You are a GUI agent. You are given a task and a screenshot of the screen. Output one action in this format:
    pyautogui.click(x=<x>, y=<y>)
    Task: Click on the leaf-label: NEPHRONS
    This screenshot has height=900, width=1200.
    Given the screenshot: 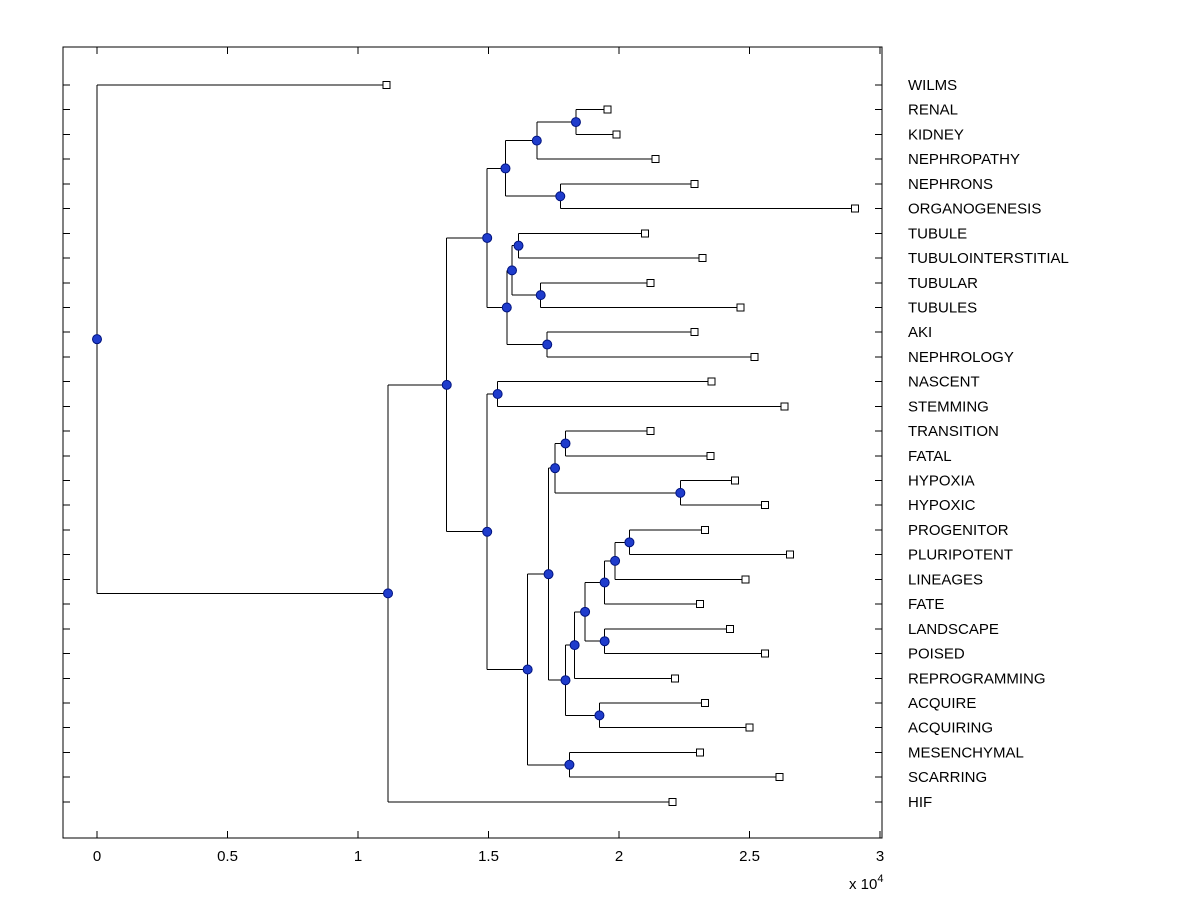 What is the action you would take?
    pyautogui.click(x=950, y=184)
    